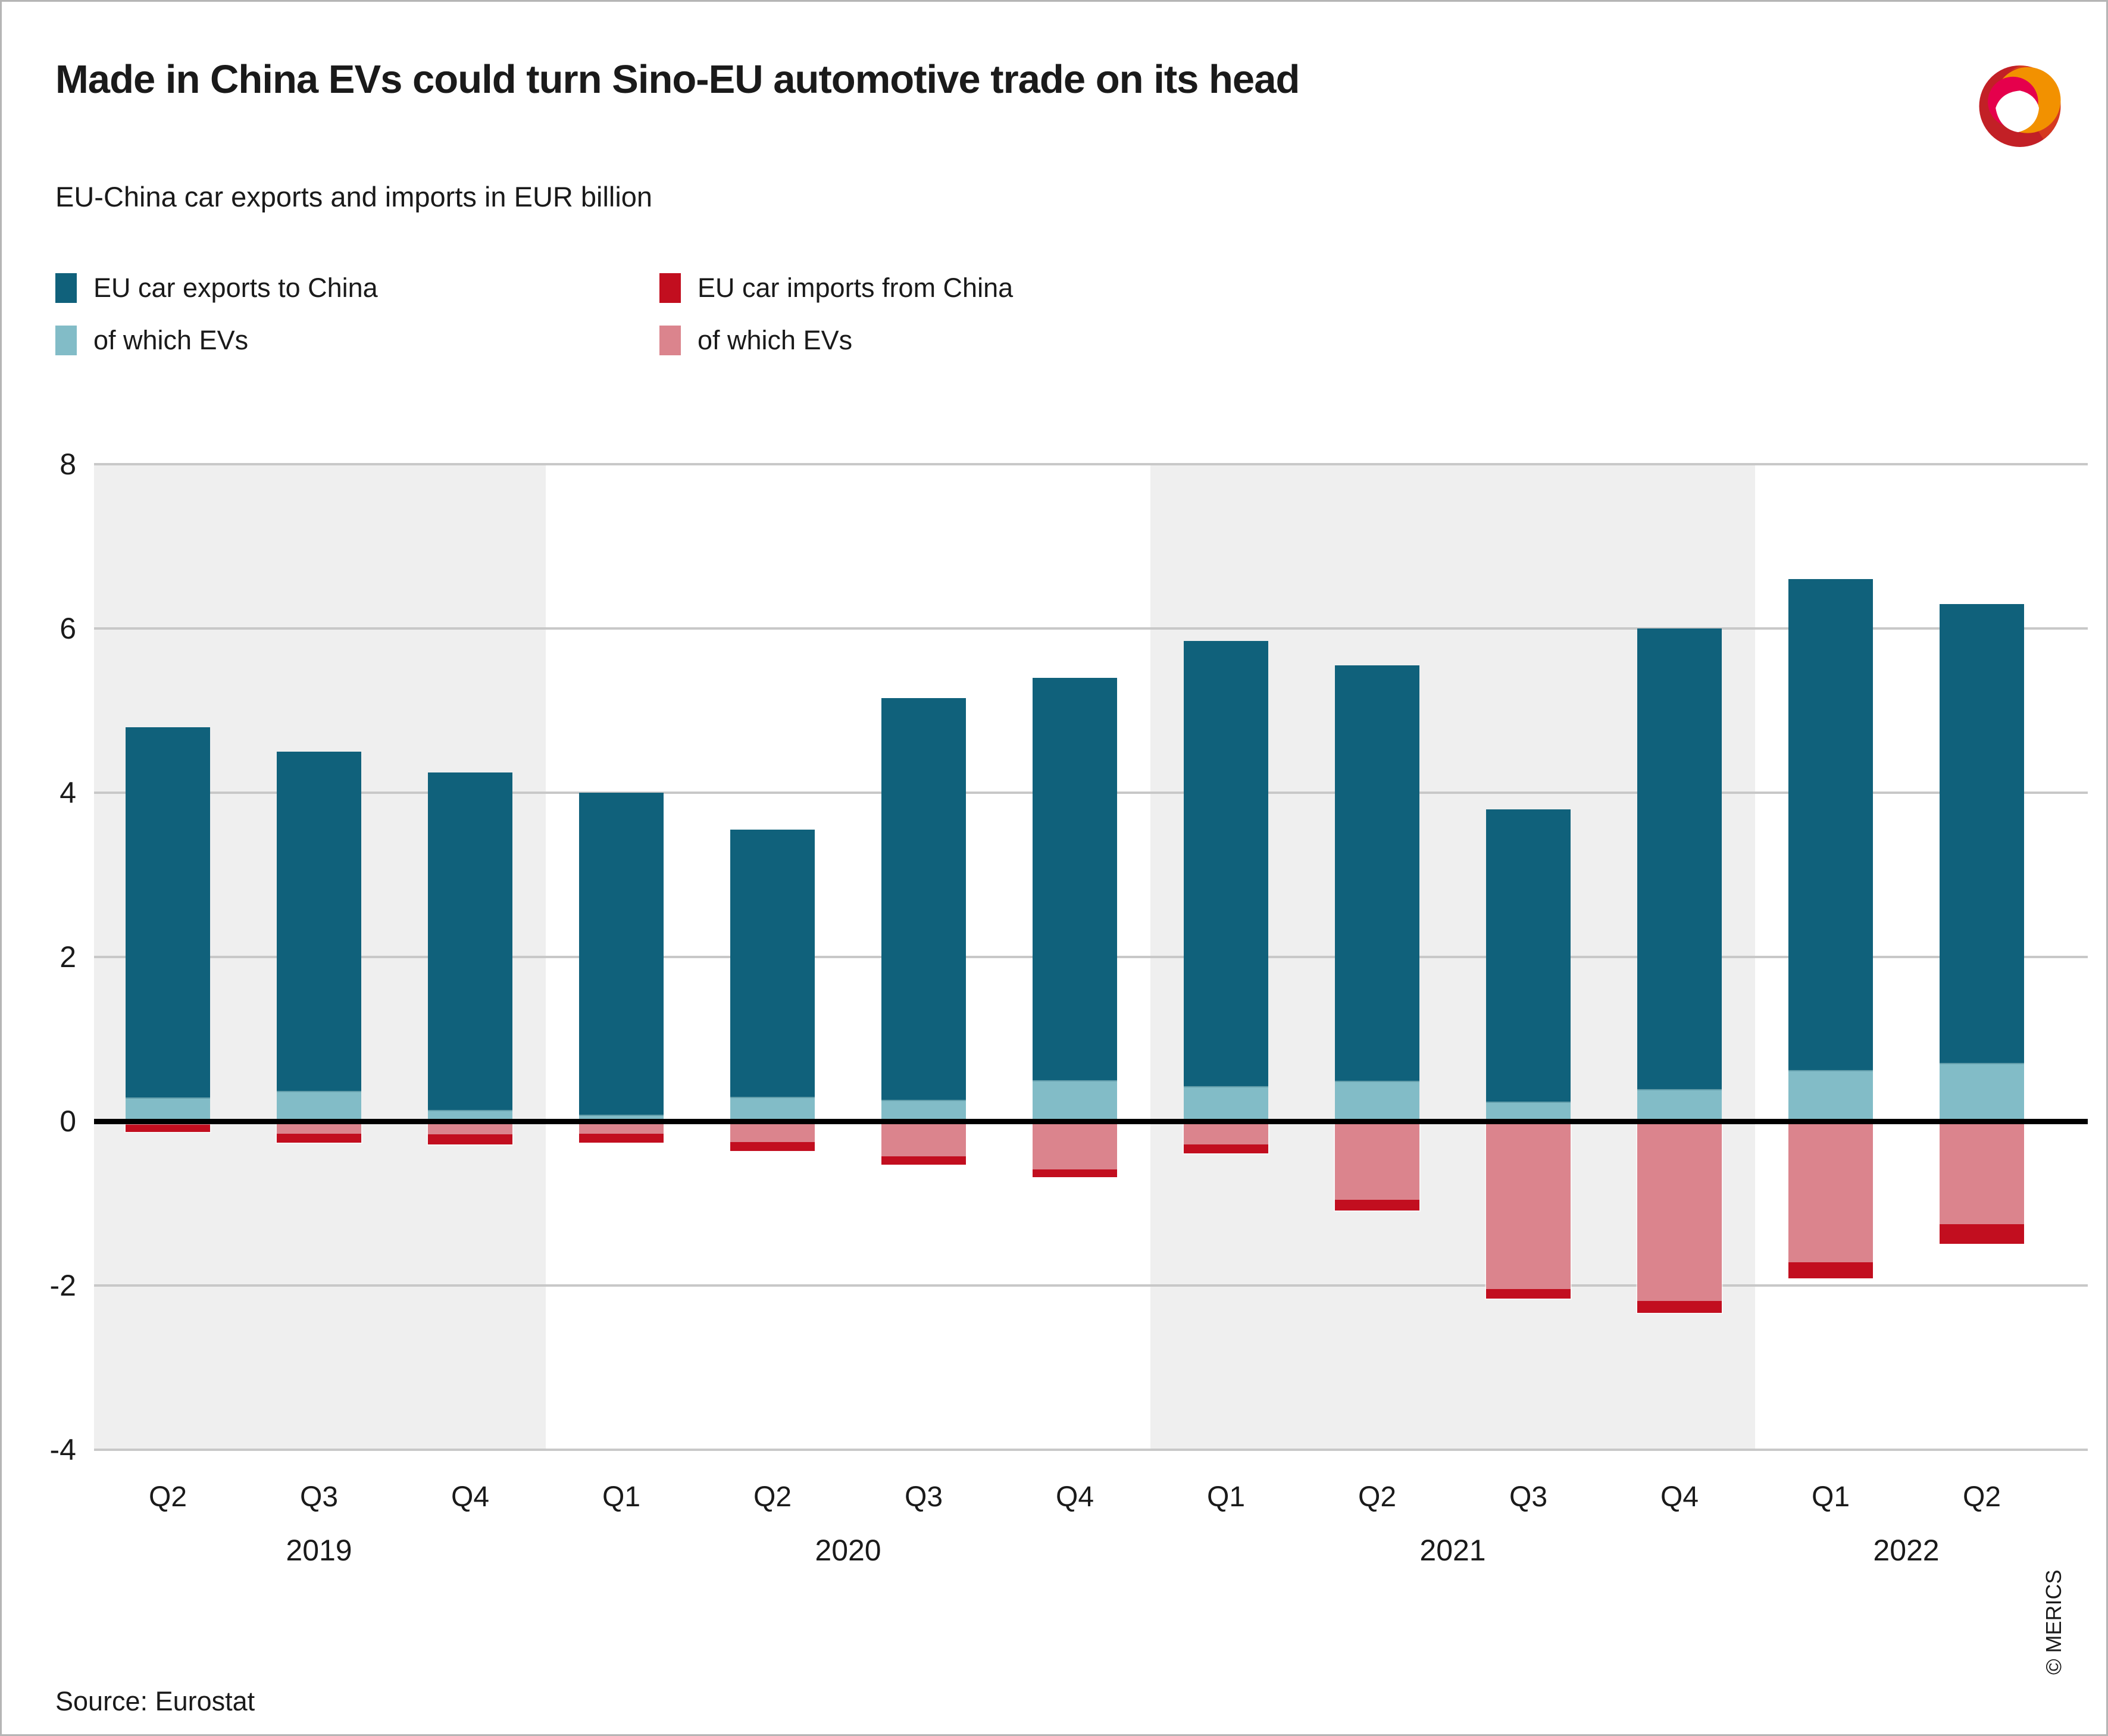  Describe the element at coordinates (856, 288) in the screenshot. I see `legend-label: EU car imports from China` at that location.